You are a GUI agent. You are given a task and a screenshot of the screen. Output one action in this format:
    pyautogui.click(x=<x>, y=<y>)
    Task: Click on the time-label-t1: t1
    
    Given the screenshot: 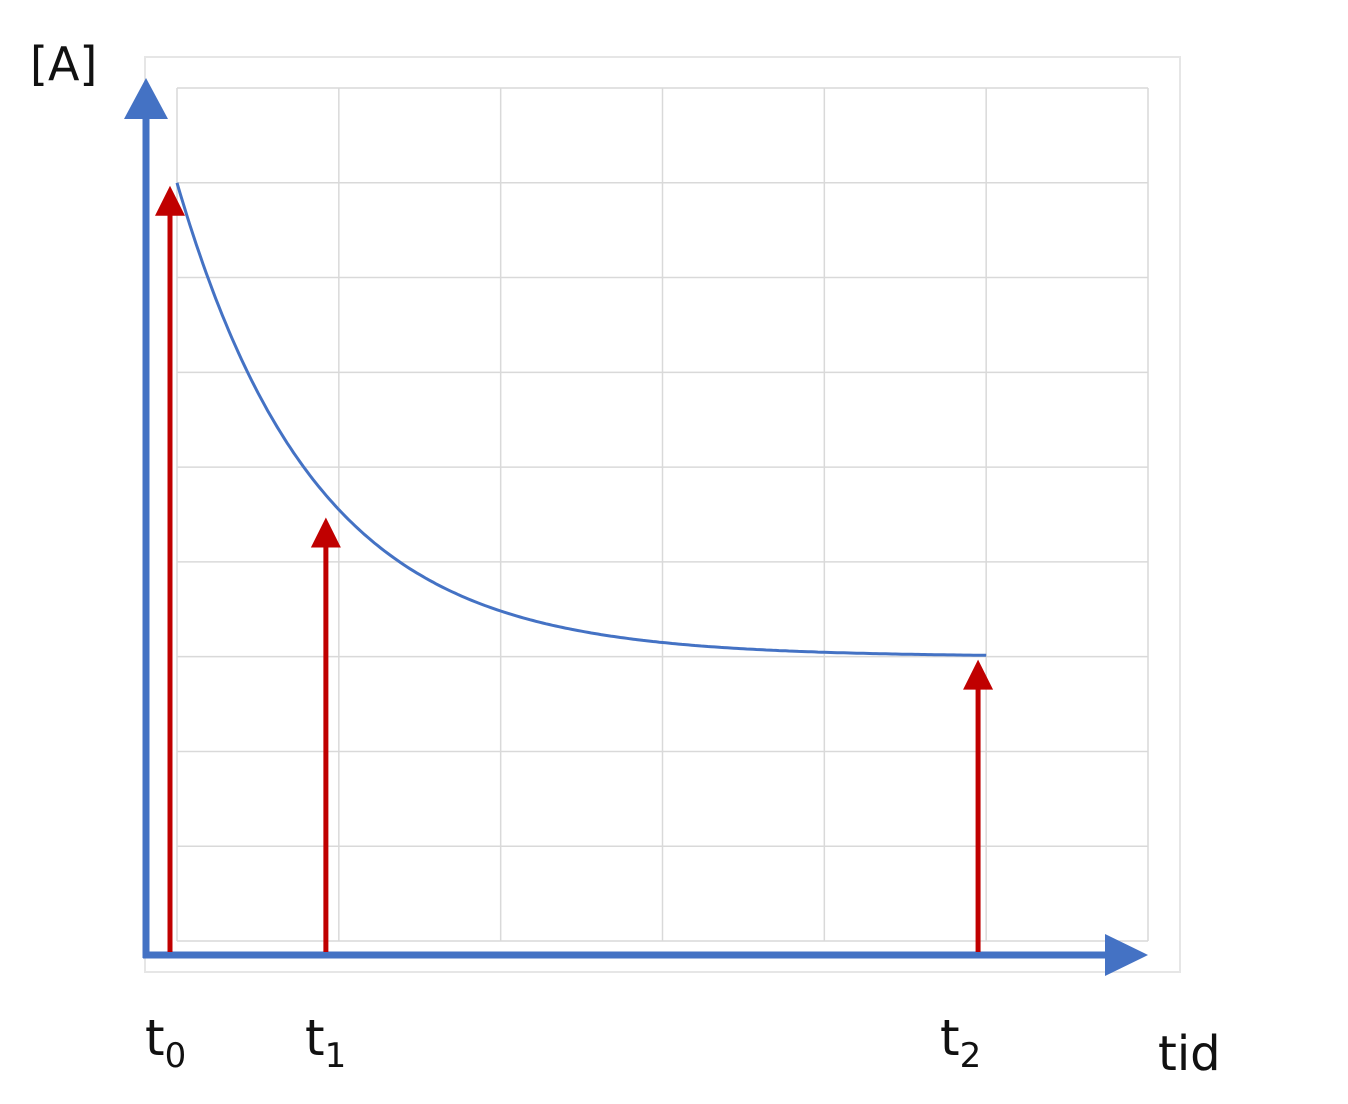 What is the action you would take?
    pyautogui.click(x=325, y=1042)
    